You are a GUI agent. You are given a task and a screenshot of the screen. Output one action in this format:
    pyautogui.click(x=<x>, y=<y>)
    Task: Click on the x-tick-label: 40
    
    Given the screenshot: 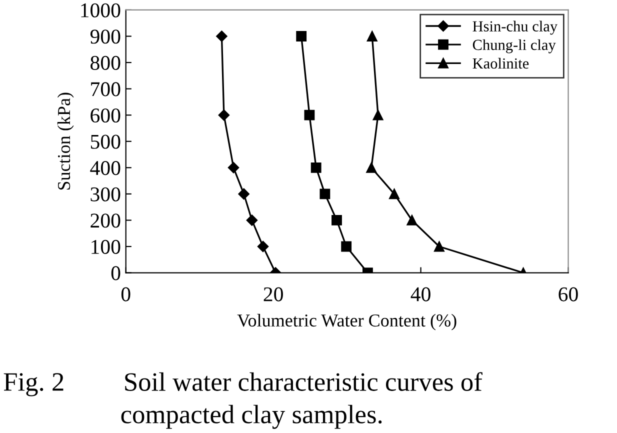 What is the action you would take?
    pyautogui.click(x=420, y=294)
    